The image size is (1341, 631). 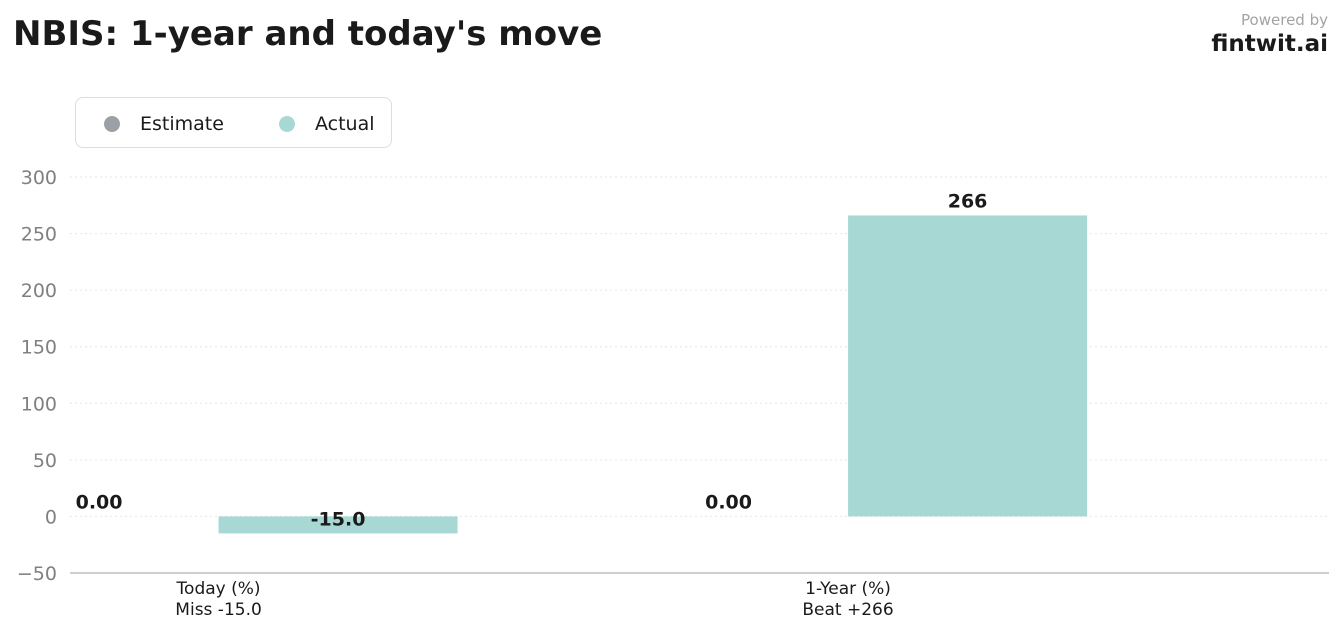 I want to click on x-category-label: 1-Year (%), so click(x=848, y=589).